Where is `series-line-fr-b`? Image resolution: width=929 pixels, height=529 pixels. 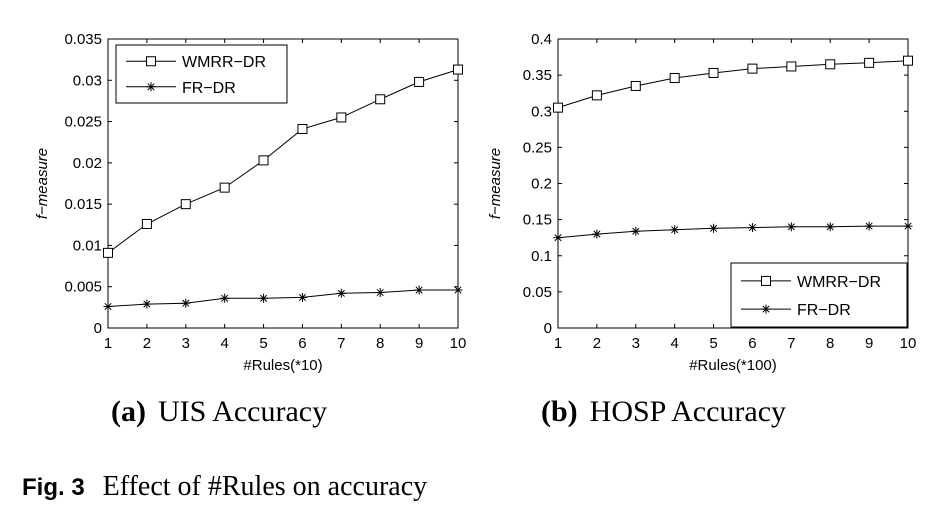
series-line-fr-b is located at coordinates (732, 232).